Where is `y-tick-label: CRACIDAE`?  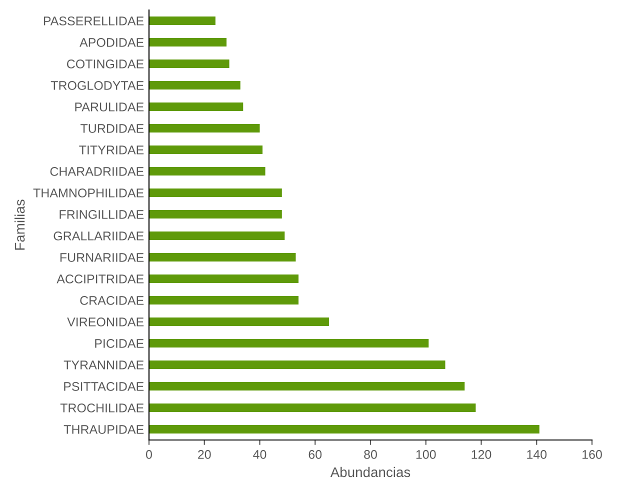
y-tick-label: CRACIDAE is located at coordinates (112, 300).